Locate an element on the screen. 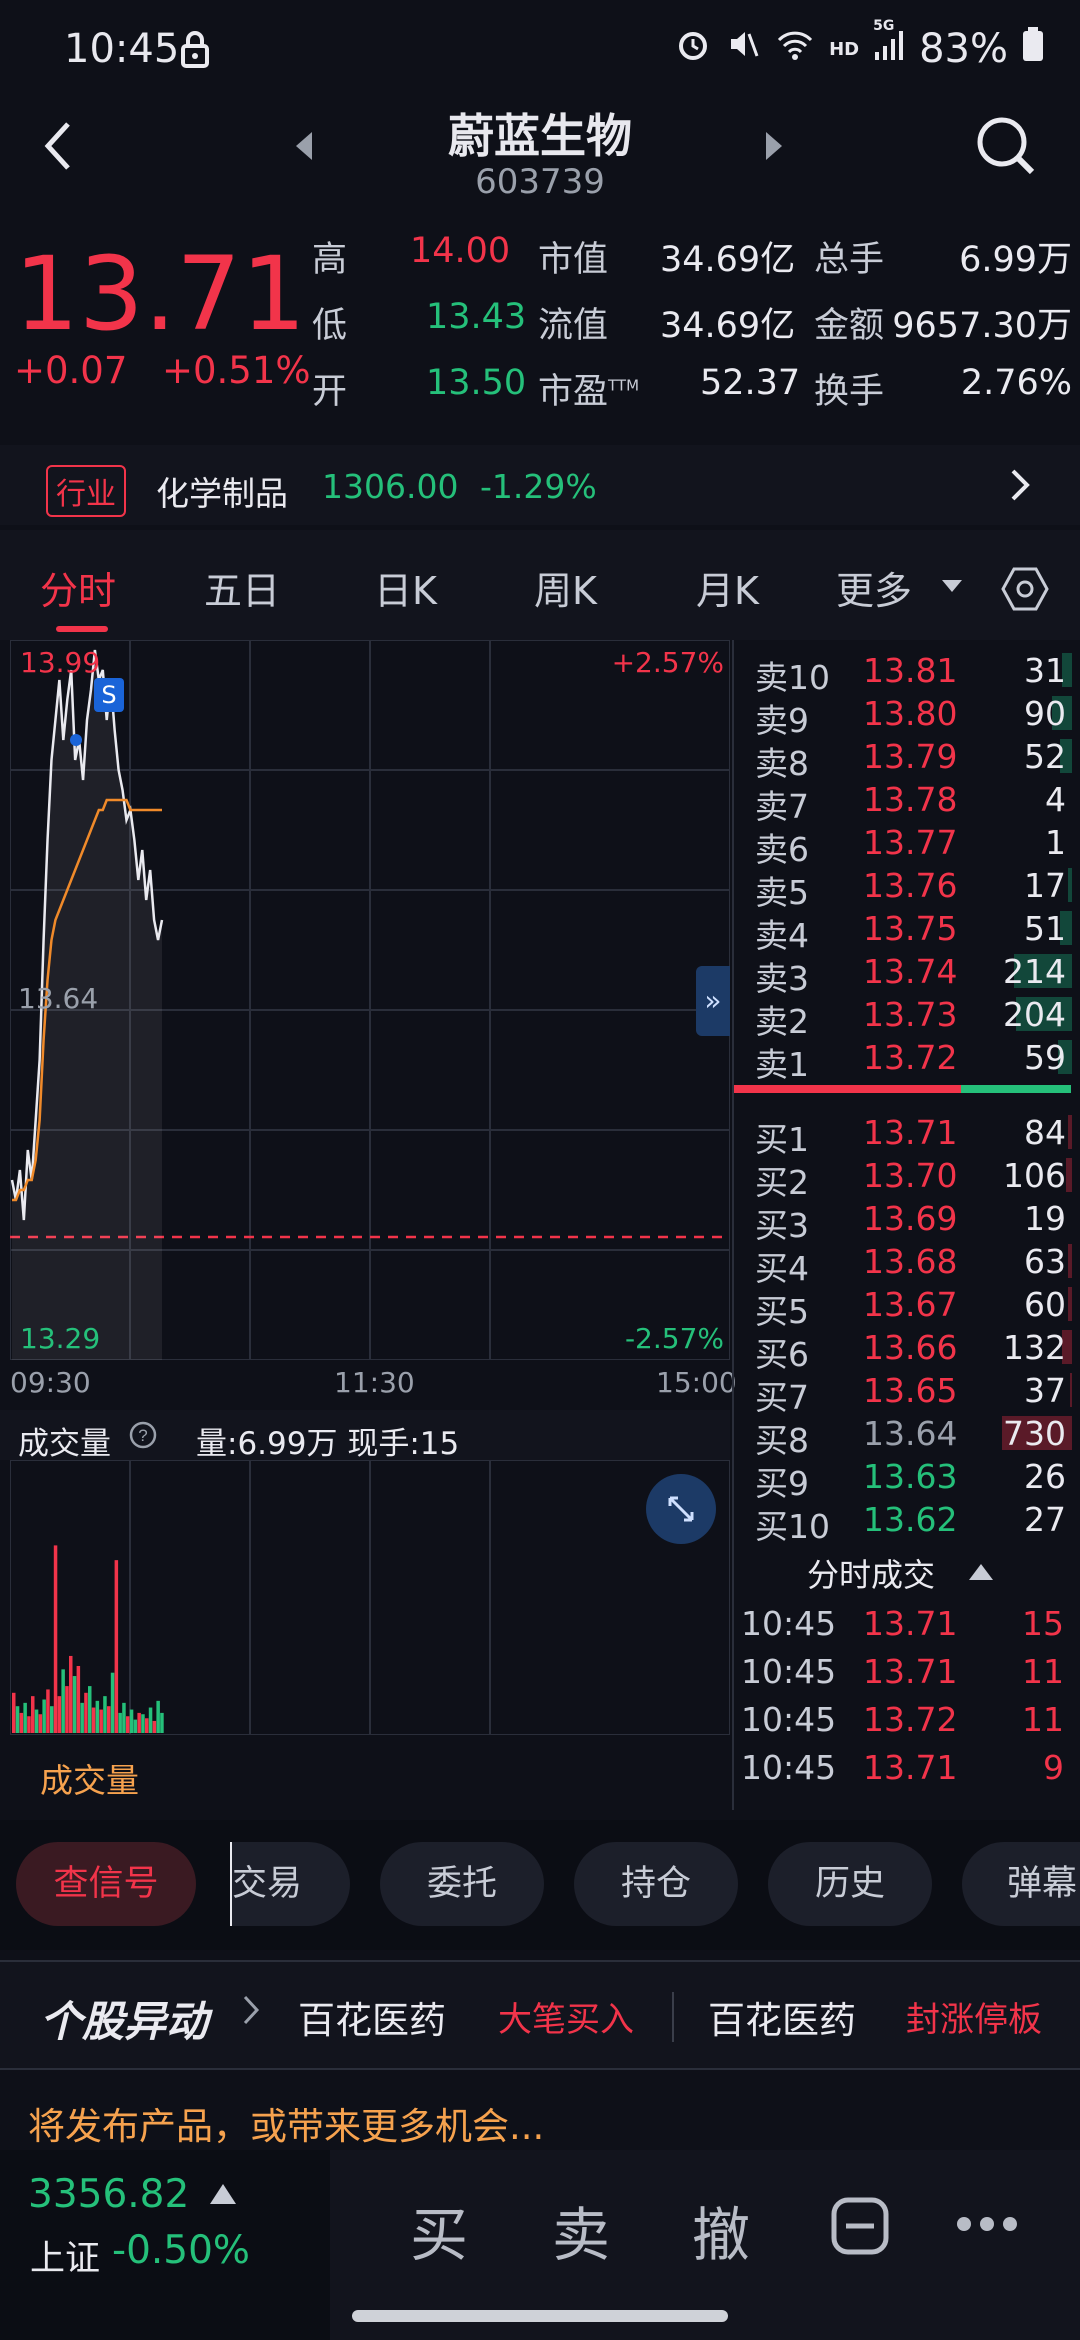  fullscreen-icon is located at coordinates (681, 1509).